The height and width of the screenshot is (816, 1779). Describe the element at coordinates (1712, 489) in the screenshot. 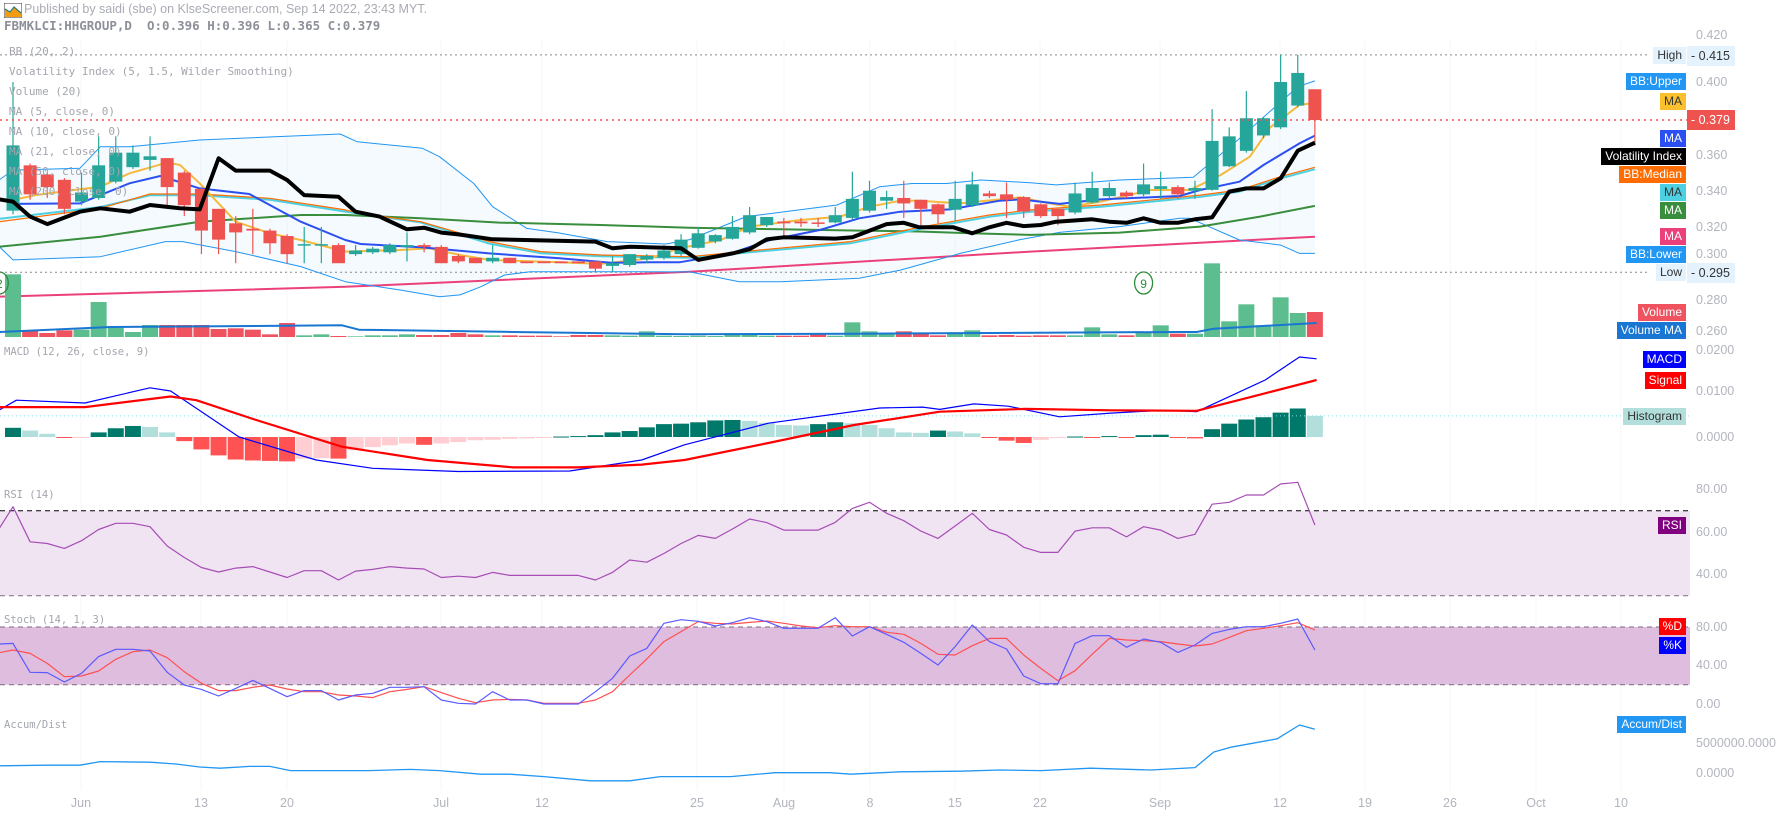

I see `rsi-tick: 80.00` at that location.